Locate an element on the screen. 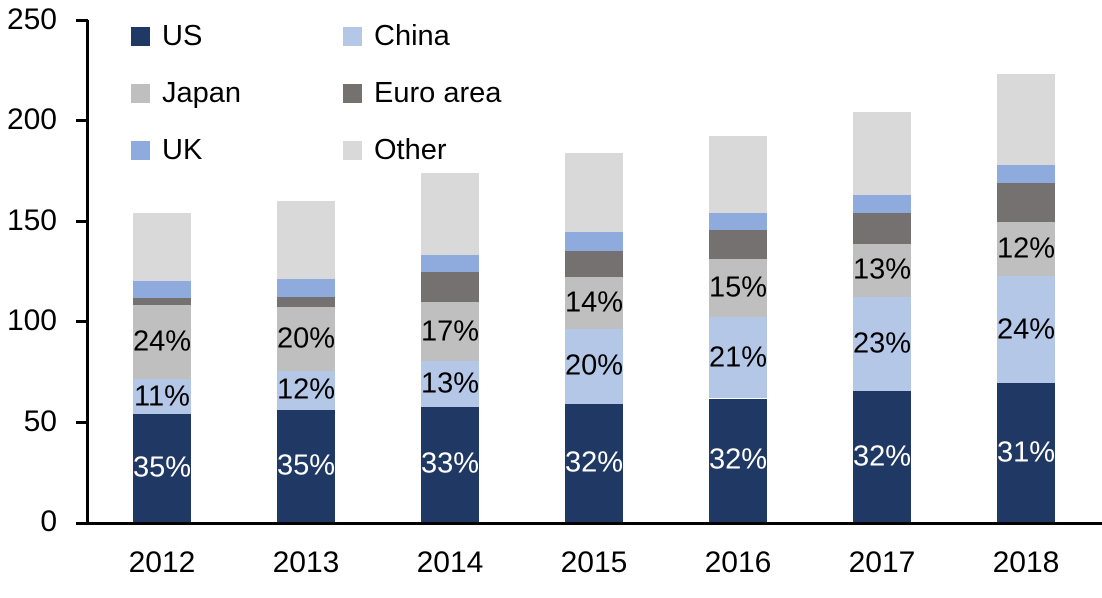 The width and height of the screenshot is (1102, 598). legend-item-euro-area: Euro area is located at coordinates (422, 93).